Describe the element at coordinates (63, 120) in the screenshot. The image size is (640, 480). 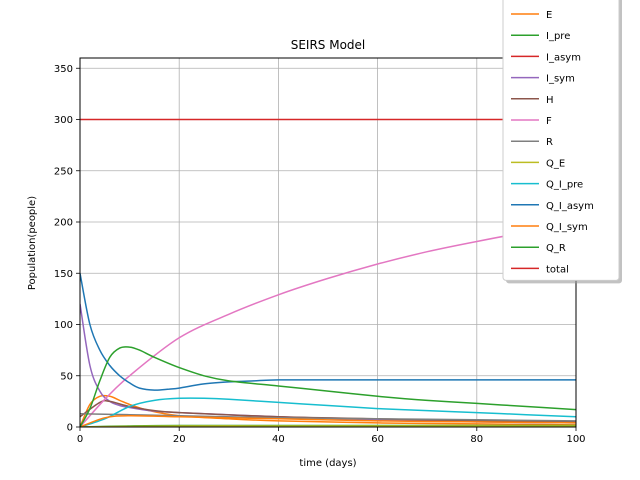
I see `y-tick-label: 300` at that location.